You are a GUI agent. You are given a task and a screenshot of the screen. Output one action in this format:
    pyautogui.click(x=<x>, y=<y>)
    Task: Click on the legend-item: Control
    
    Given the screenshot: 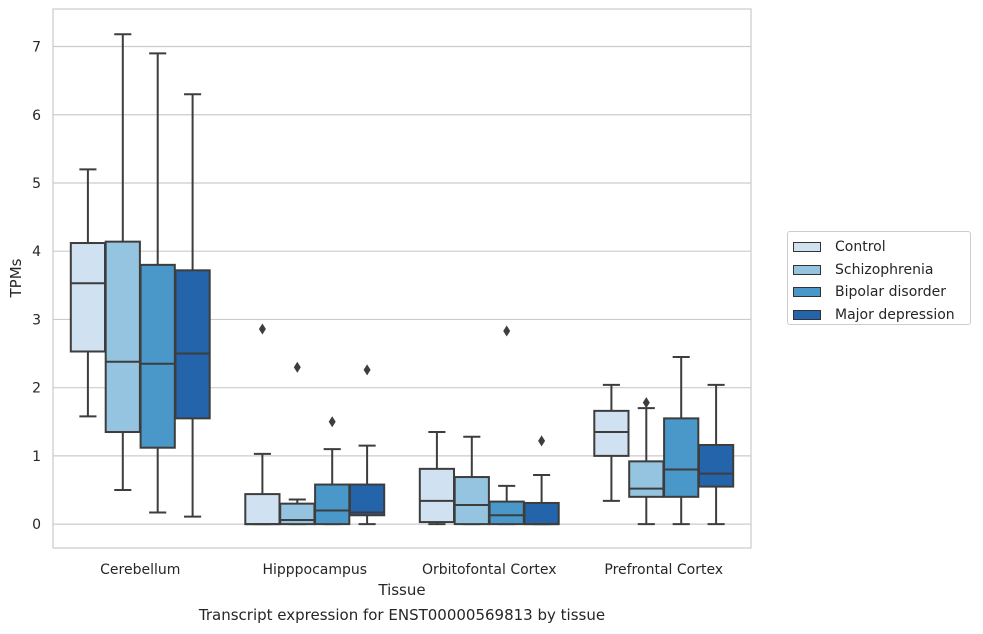 What is the action you would take?
    pyautogui.click(x=881, y=247)
    